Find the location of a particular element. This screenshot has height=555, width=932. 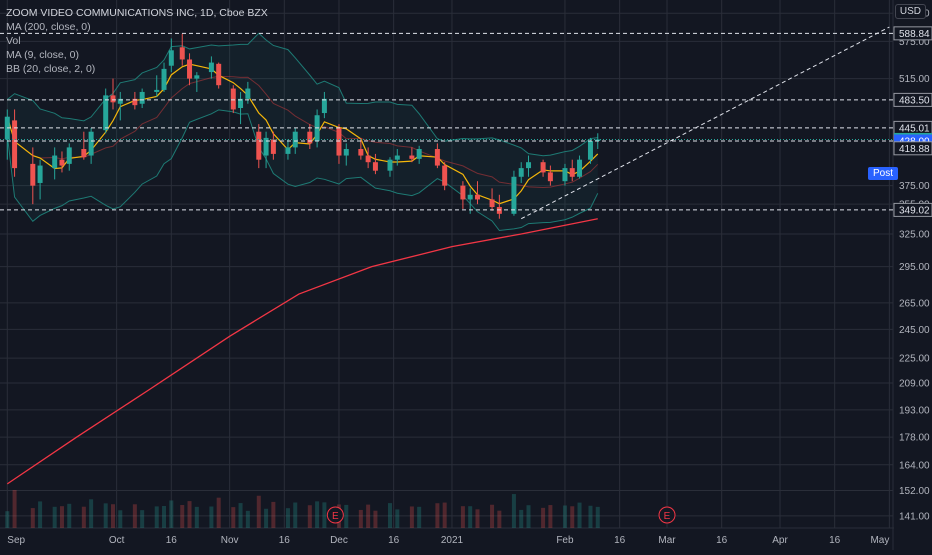

indicator-ma9: MA (9, close, 0) is located at coordinates (42, 55).